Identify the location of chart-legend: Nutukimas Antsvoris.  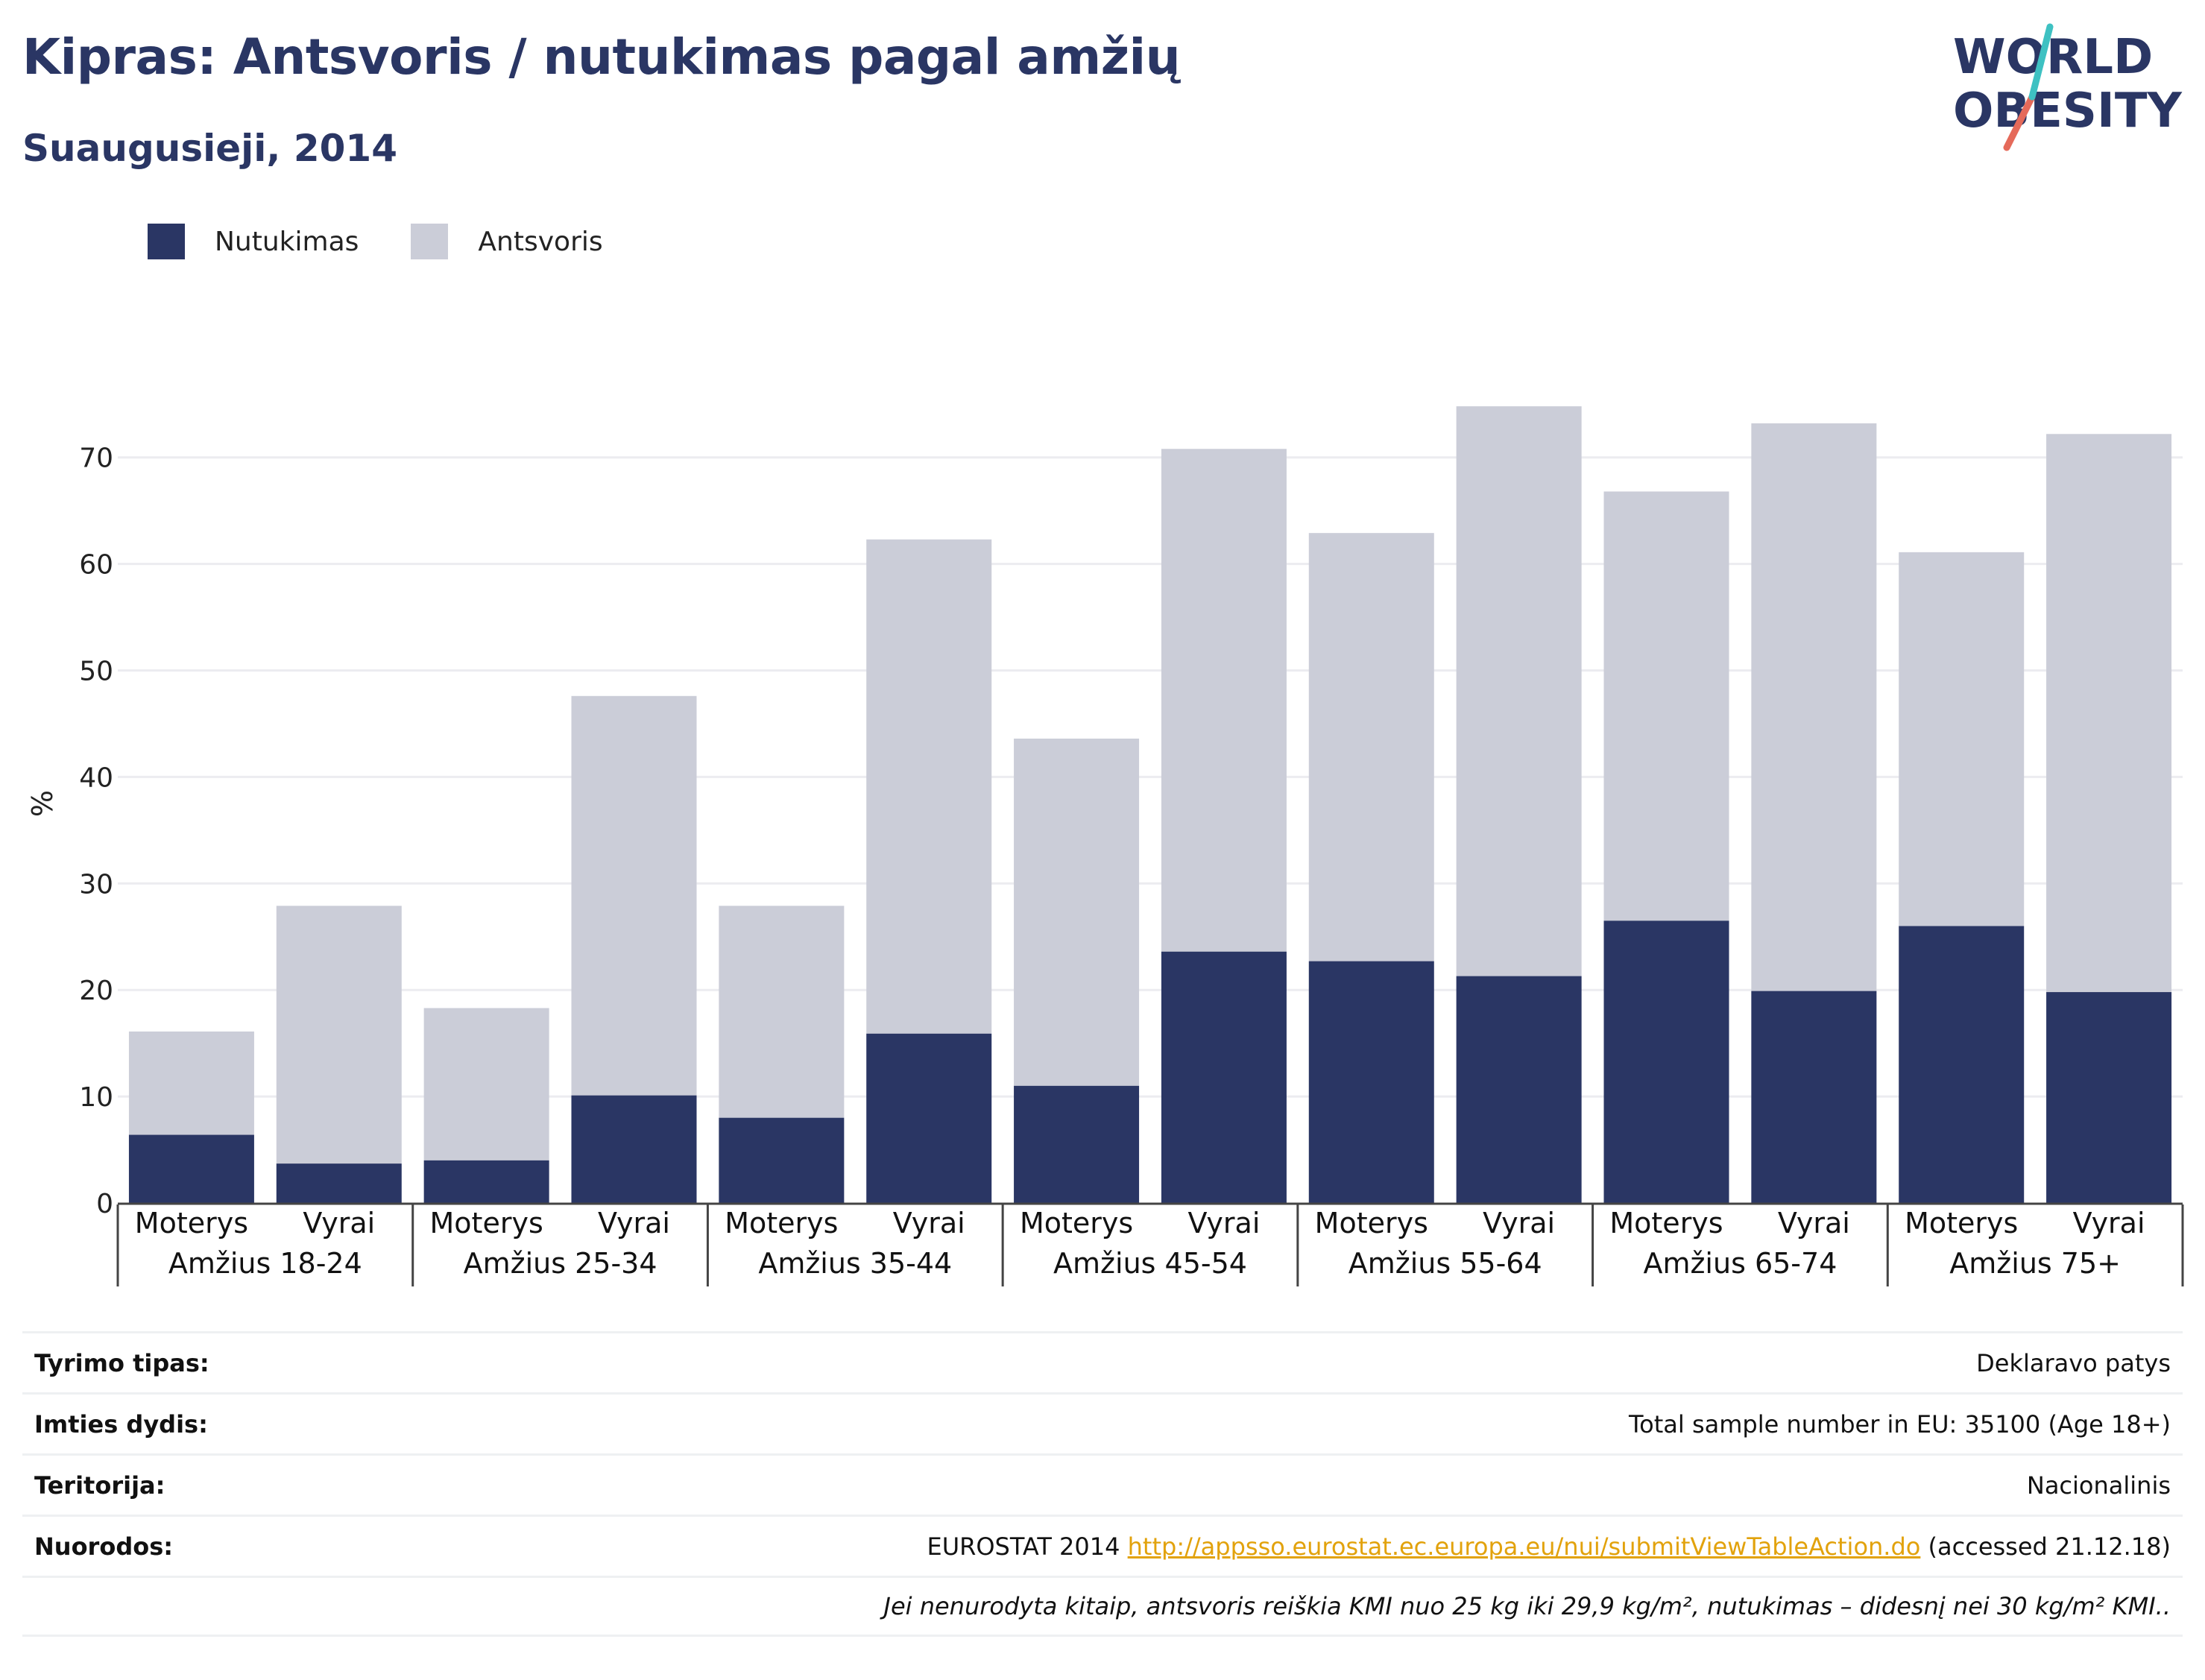
(401, 241).